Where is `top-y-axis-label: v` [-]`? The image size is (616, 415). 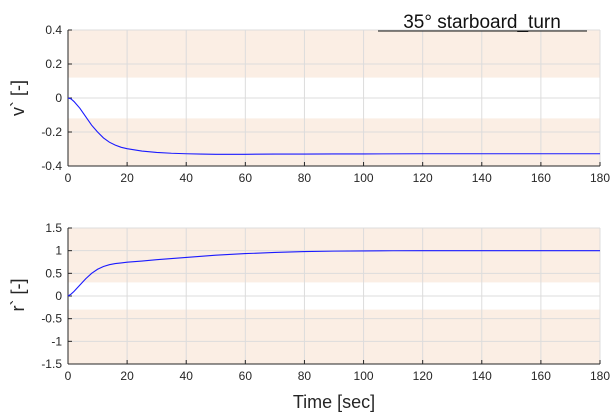 top-y-axis-label: v` [-] is located at coordinates (18, 98).